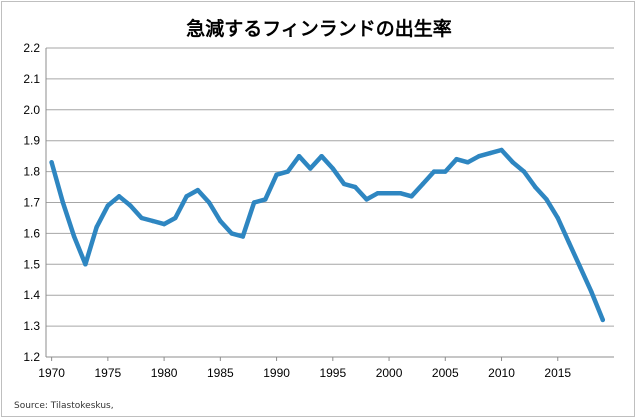 The image size is (638, 420). I want to click on x-tick-label: 1985, so click(220, 373).